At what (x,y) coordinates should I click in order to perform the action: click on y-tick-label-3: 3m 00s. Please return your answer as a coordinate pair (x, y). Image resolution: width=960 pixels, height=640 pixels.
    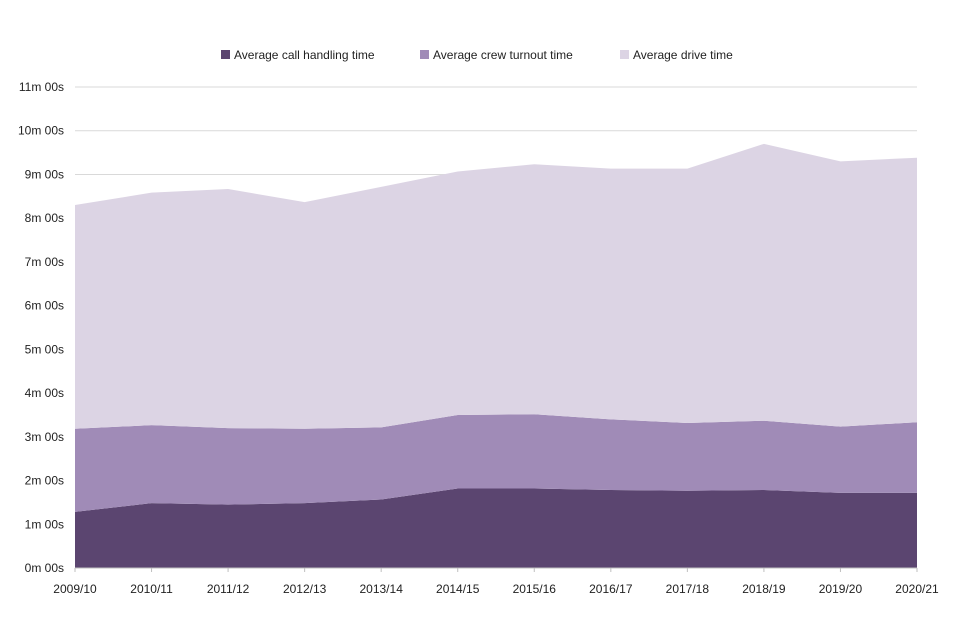
    Looking at the image, I should click on (44, 437).